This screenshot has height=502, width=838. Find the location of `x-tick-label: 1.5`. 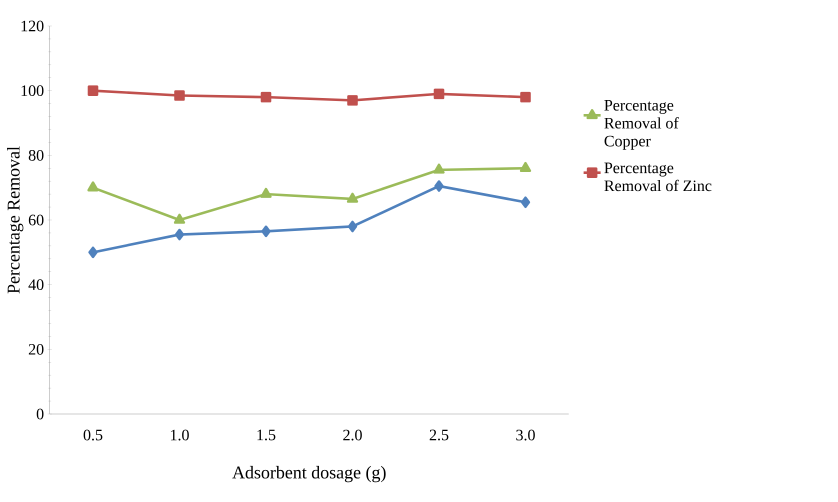

x-tick-label: 1.5 is located at coordinates (266, 435).